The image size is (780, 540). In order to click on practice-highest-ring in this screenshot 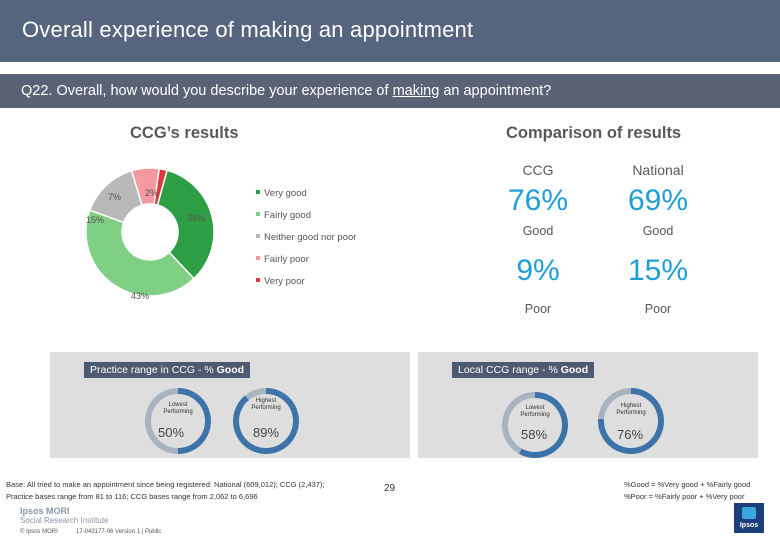, I will do `click(266, 421)`.